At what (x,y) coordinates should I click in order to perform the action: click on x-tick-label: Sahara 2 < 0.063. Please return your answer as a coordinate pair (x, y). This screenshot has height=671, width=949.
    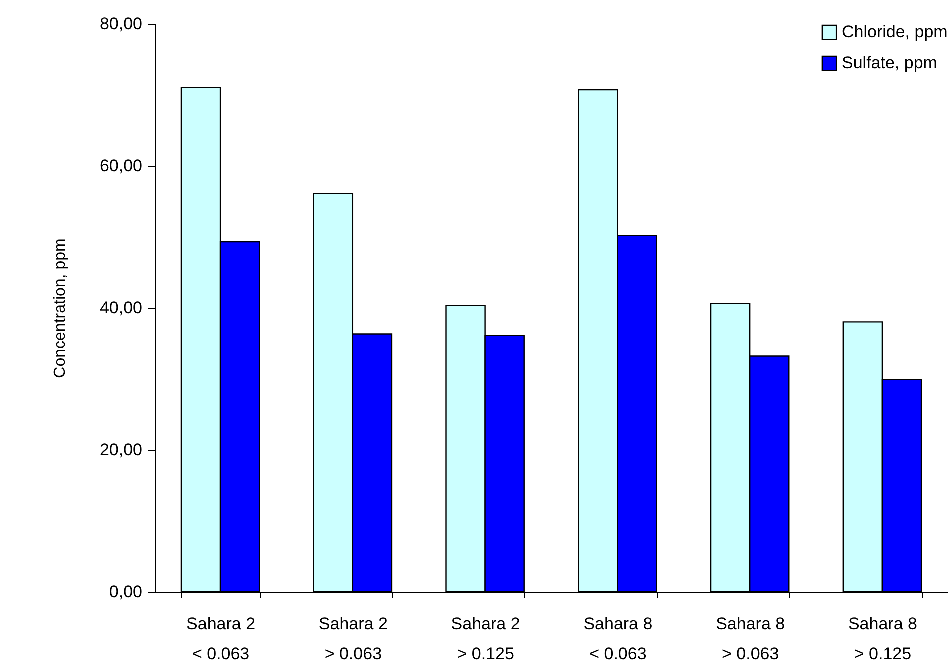
    Looking at the image, I should click on (221, 639).